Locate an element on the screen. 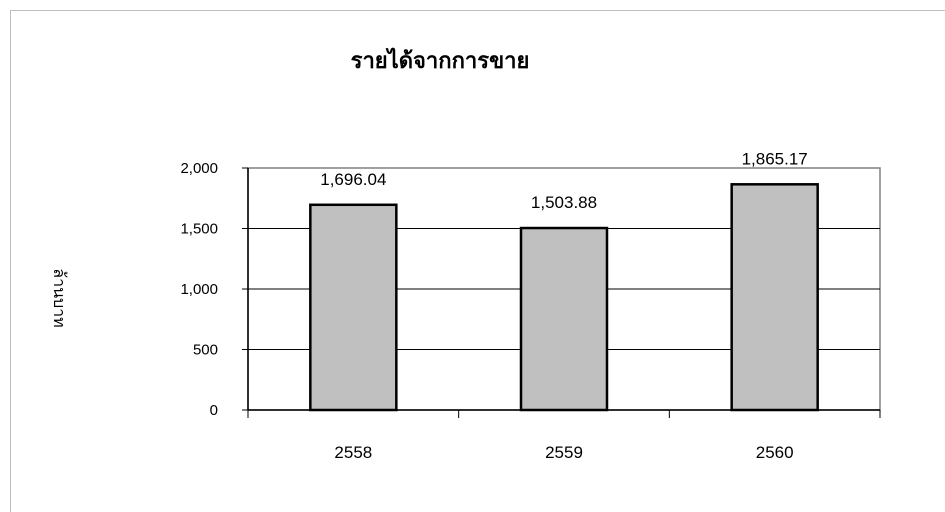 This screenshot has width=945, height=512. data-label: 1,696.04 is located at coordinates (353, 179).